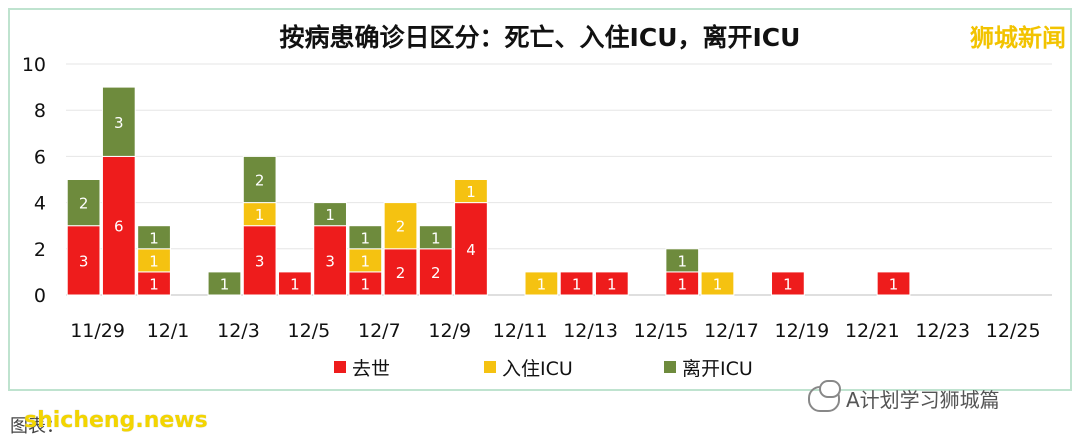 Image resolution: width=1080 pixels, height=444 pixels. Describe the element at coordinates (40, 111) in the screenshot. I see `y-tick-label: 8` at that location.